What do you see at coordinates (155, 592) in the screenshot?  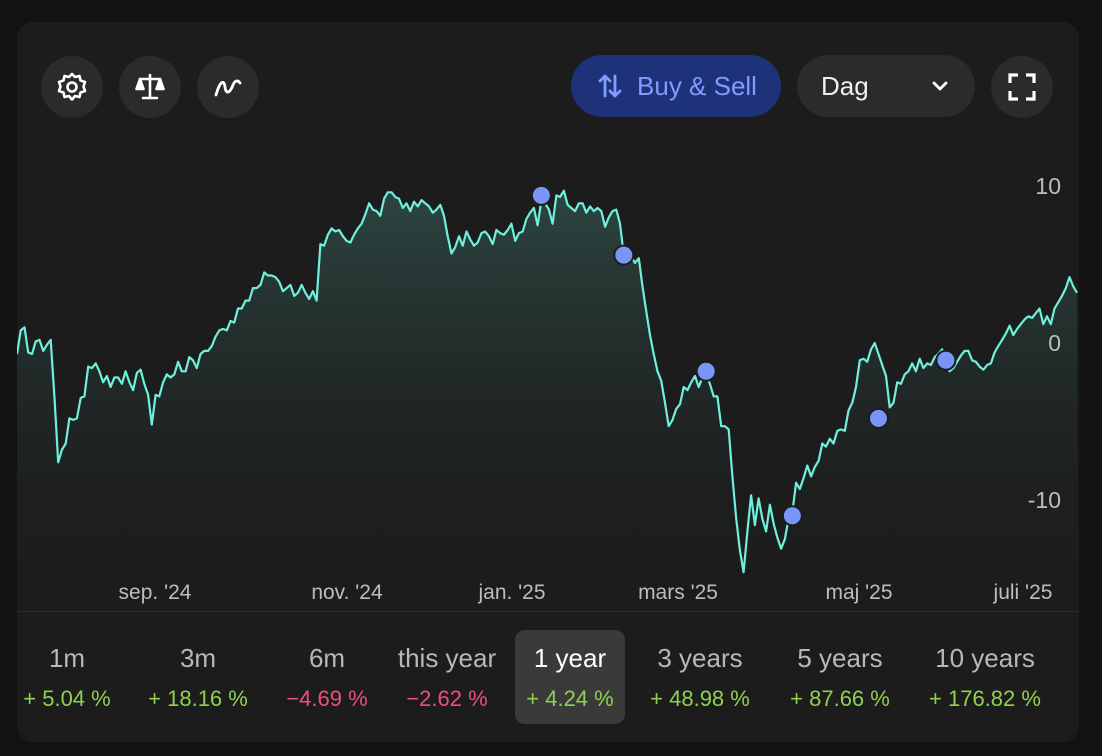 I see `x-tick-label: sep. '24` at bounding box center [155, 592].